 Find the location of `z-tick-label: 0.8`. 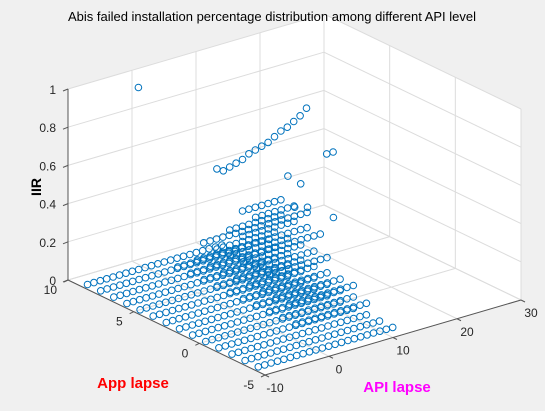

z-tick-label: 0.8 is located at coordinates (47, 128).